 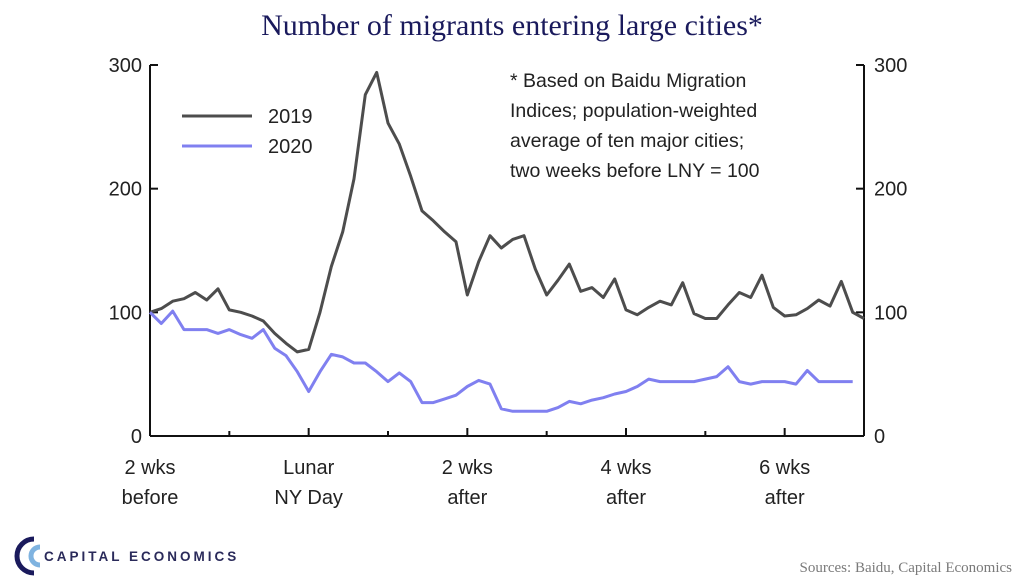 What do you see at coordinates (125, 190) in the screenshot?
I see `left-y-tick-label: 200` at bounding box center [125, 190].